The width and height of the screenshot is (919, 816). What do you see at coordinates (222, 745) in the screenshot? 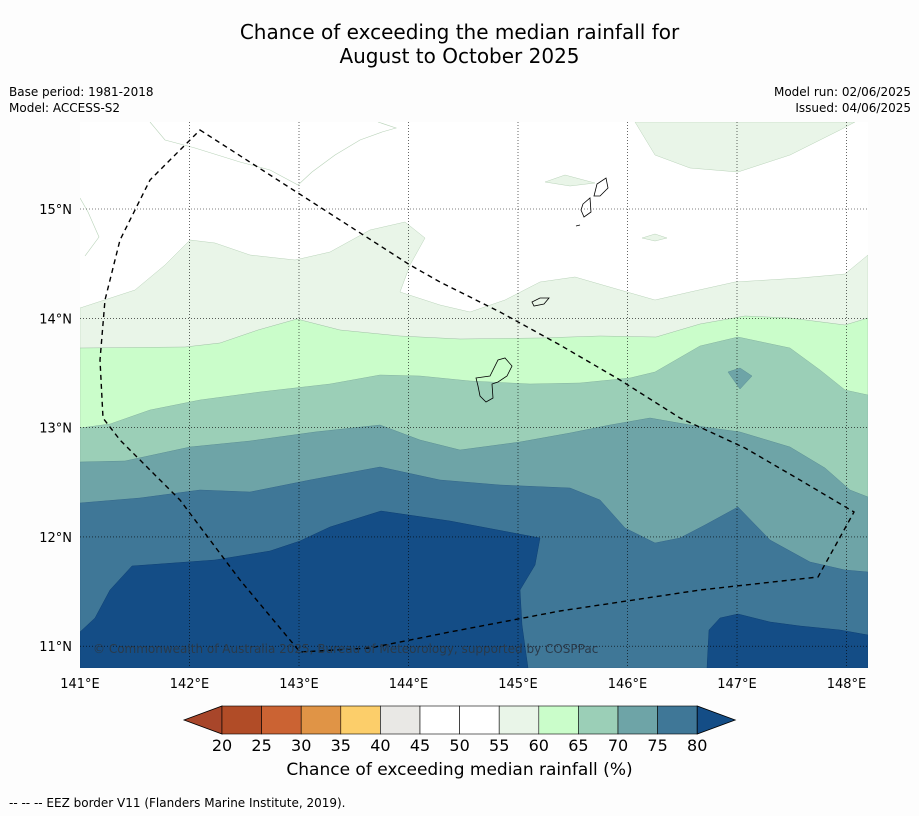
I see `colorbar-tick-20: 20` at bounding box center [222, 745].